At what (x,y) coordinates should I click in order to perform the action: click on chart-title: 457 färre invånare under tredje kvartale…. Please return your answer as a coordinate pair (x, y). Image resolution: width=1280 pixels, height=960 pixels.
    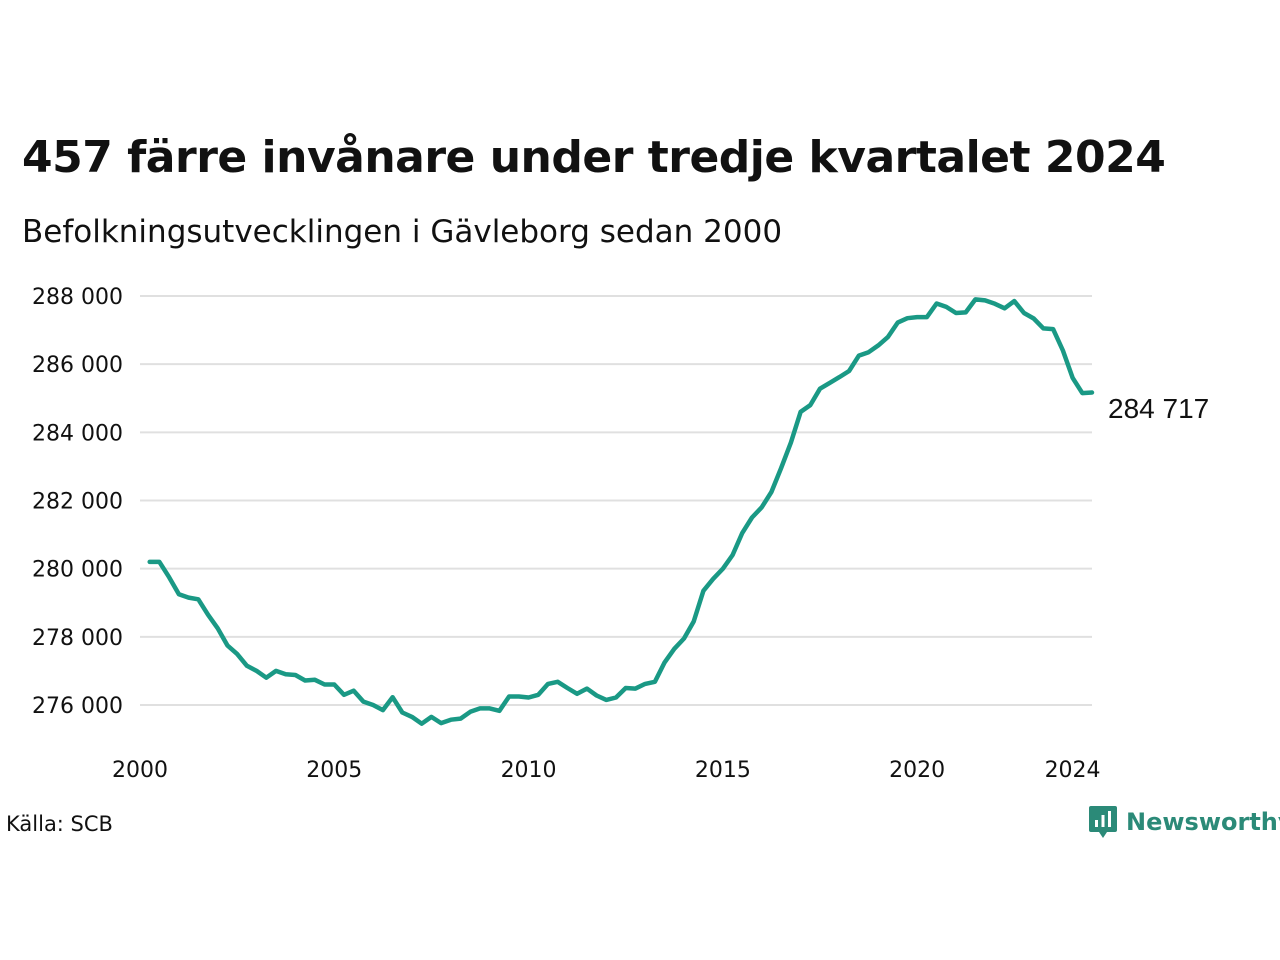
    Looking at the image, I should click on (594, 157).